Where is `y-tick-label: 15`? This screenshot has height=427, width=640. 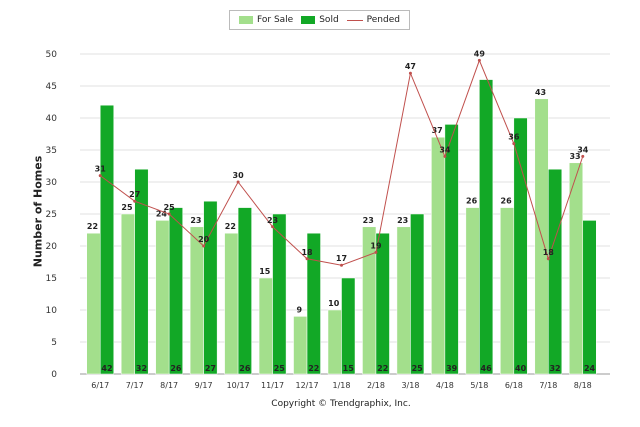
y-tick-label: 15 is located at coordinates (51, 279).